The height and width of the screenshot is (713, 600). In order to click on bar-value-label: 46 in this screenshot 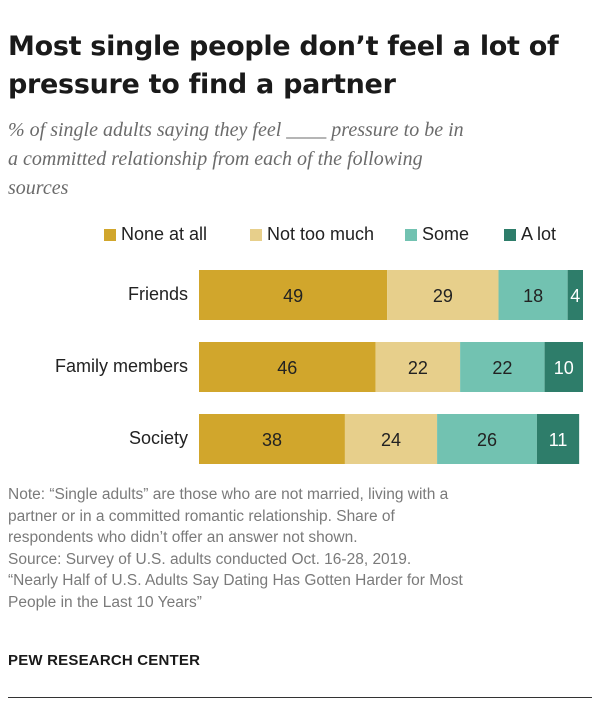, I will do `click(287, 368)`.